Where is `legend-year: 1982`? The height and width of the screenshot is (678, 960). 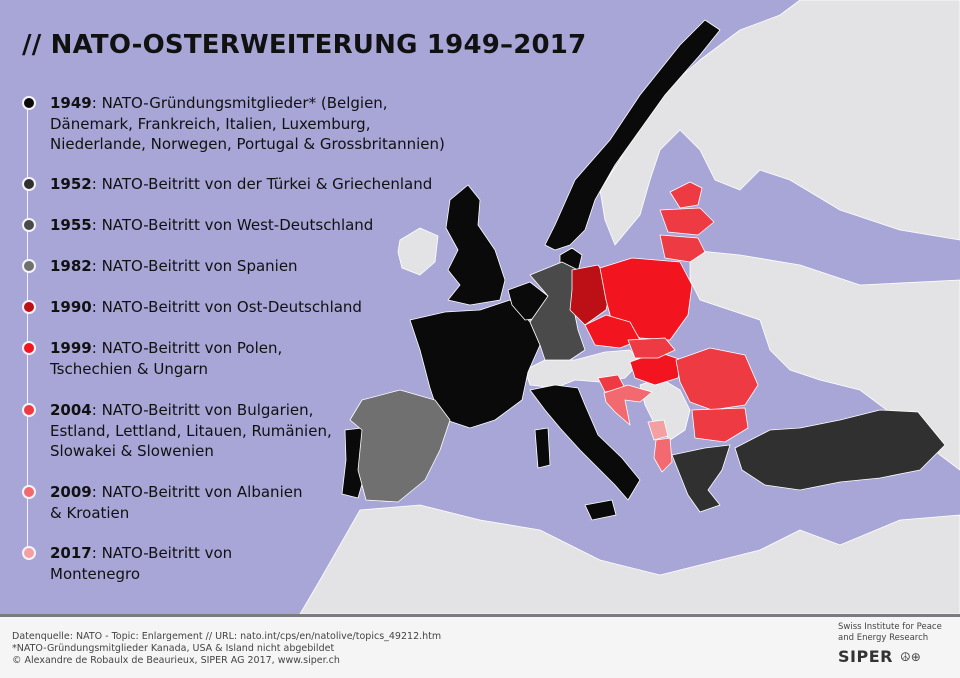
legend-year: 1982 is located at coordinates (71, 266).